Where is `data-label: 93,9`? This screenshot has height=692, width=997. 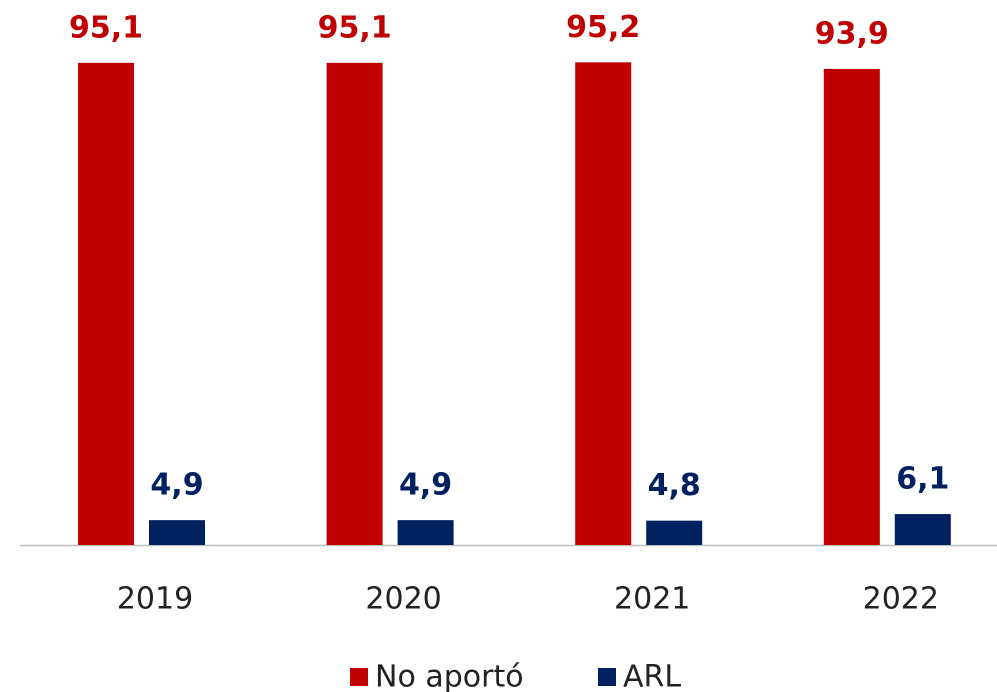
data-label: 93,9 is located at coordinates (852, 33).